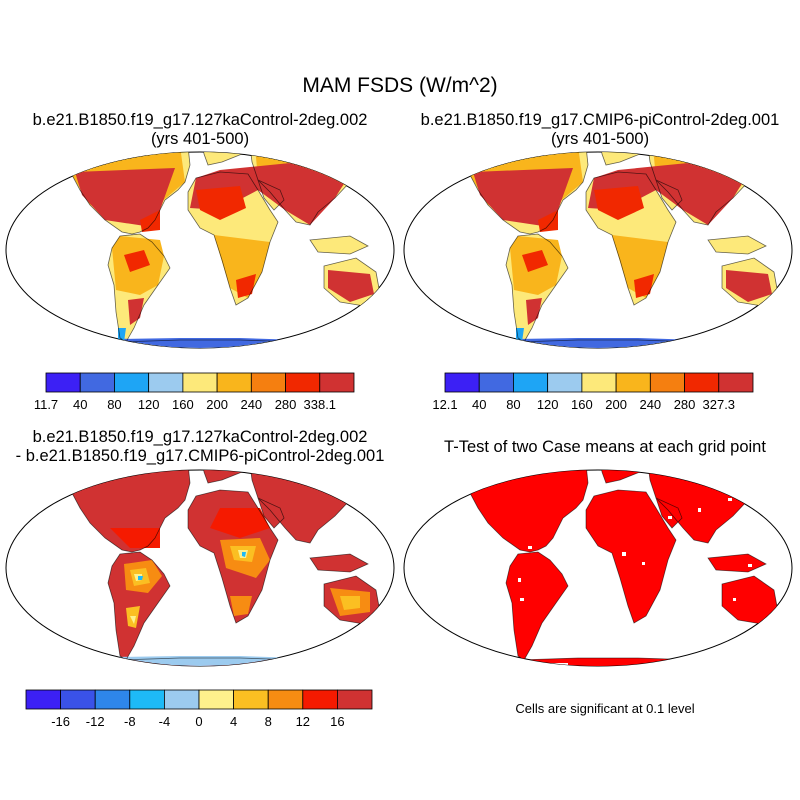 The image size is (800, 800). I want to click on colorbar-tick-label: -16, so click(60, 721).